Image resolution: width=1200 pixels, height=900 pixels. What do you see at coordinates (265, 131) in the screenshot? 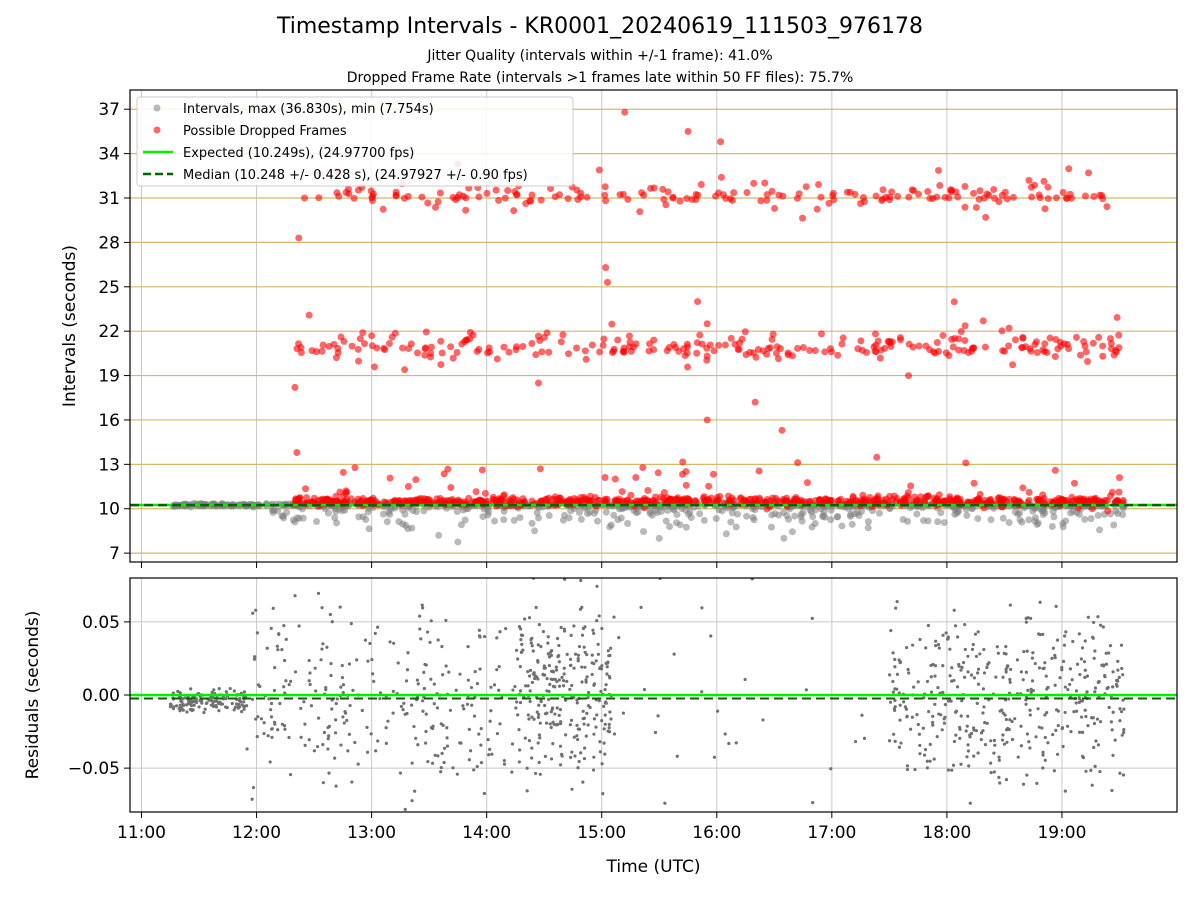
I see `legend-entry: Possible Dropped Frames` at bounding box center [265, 131].